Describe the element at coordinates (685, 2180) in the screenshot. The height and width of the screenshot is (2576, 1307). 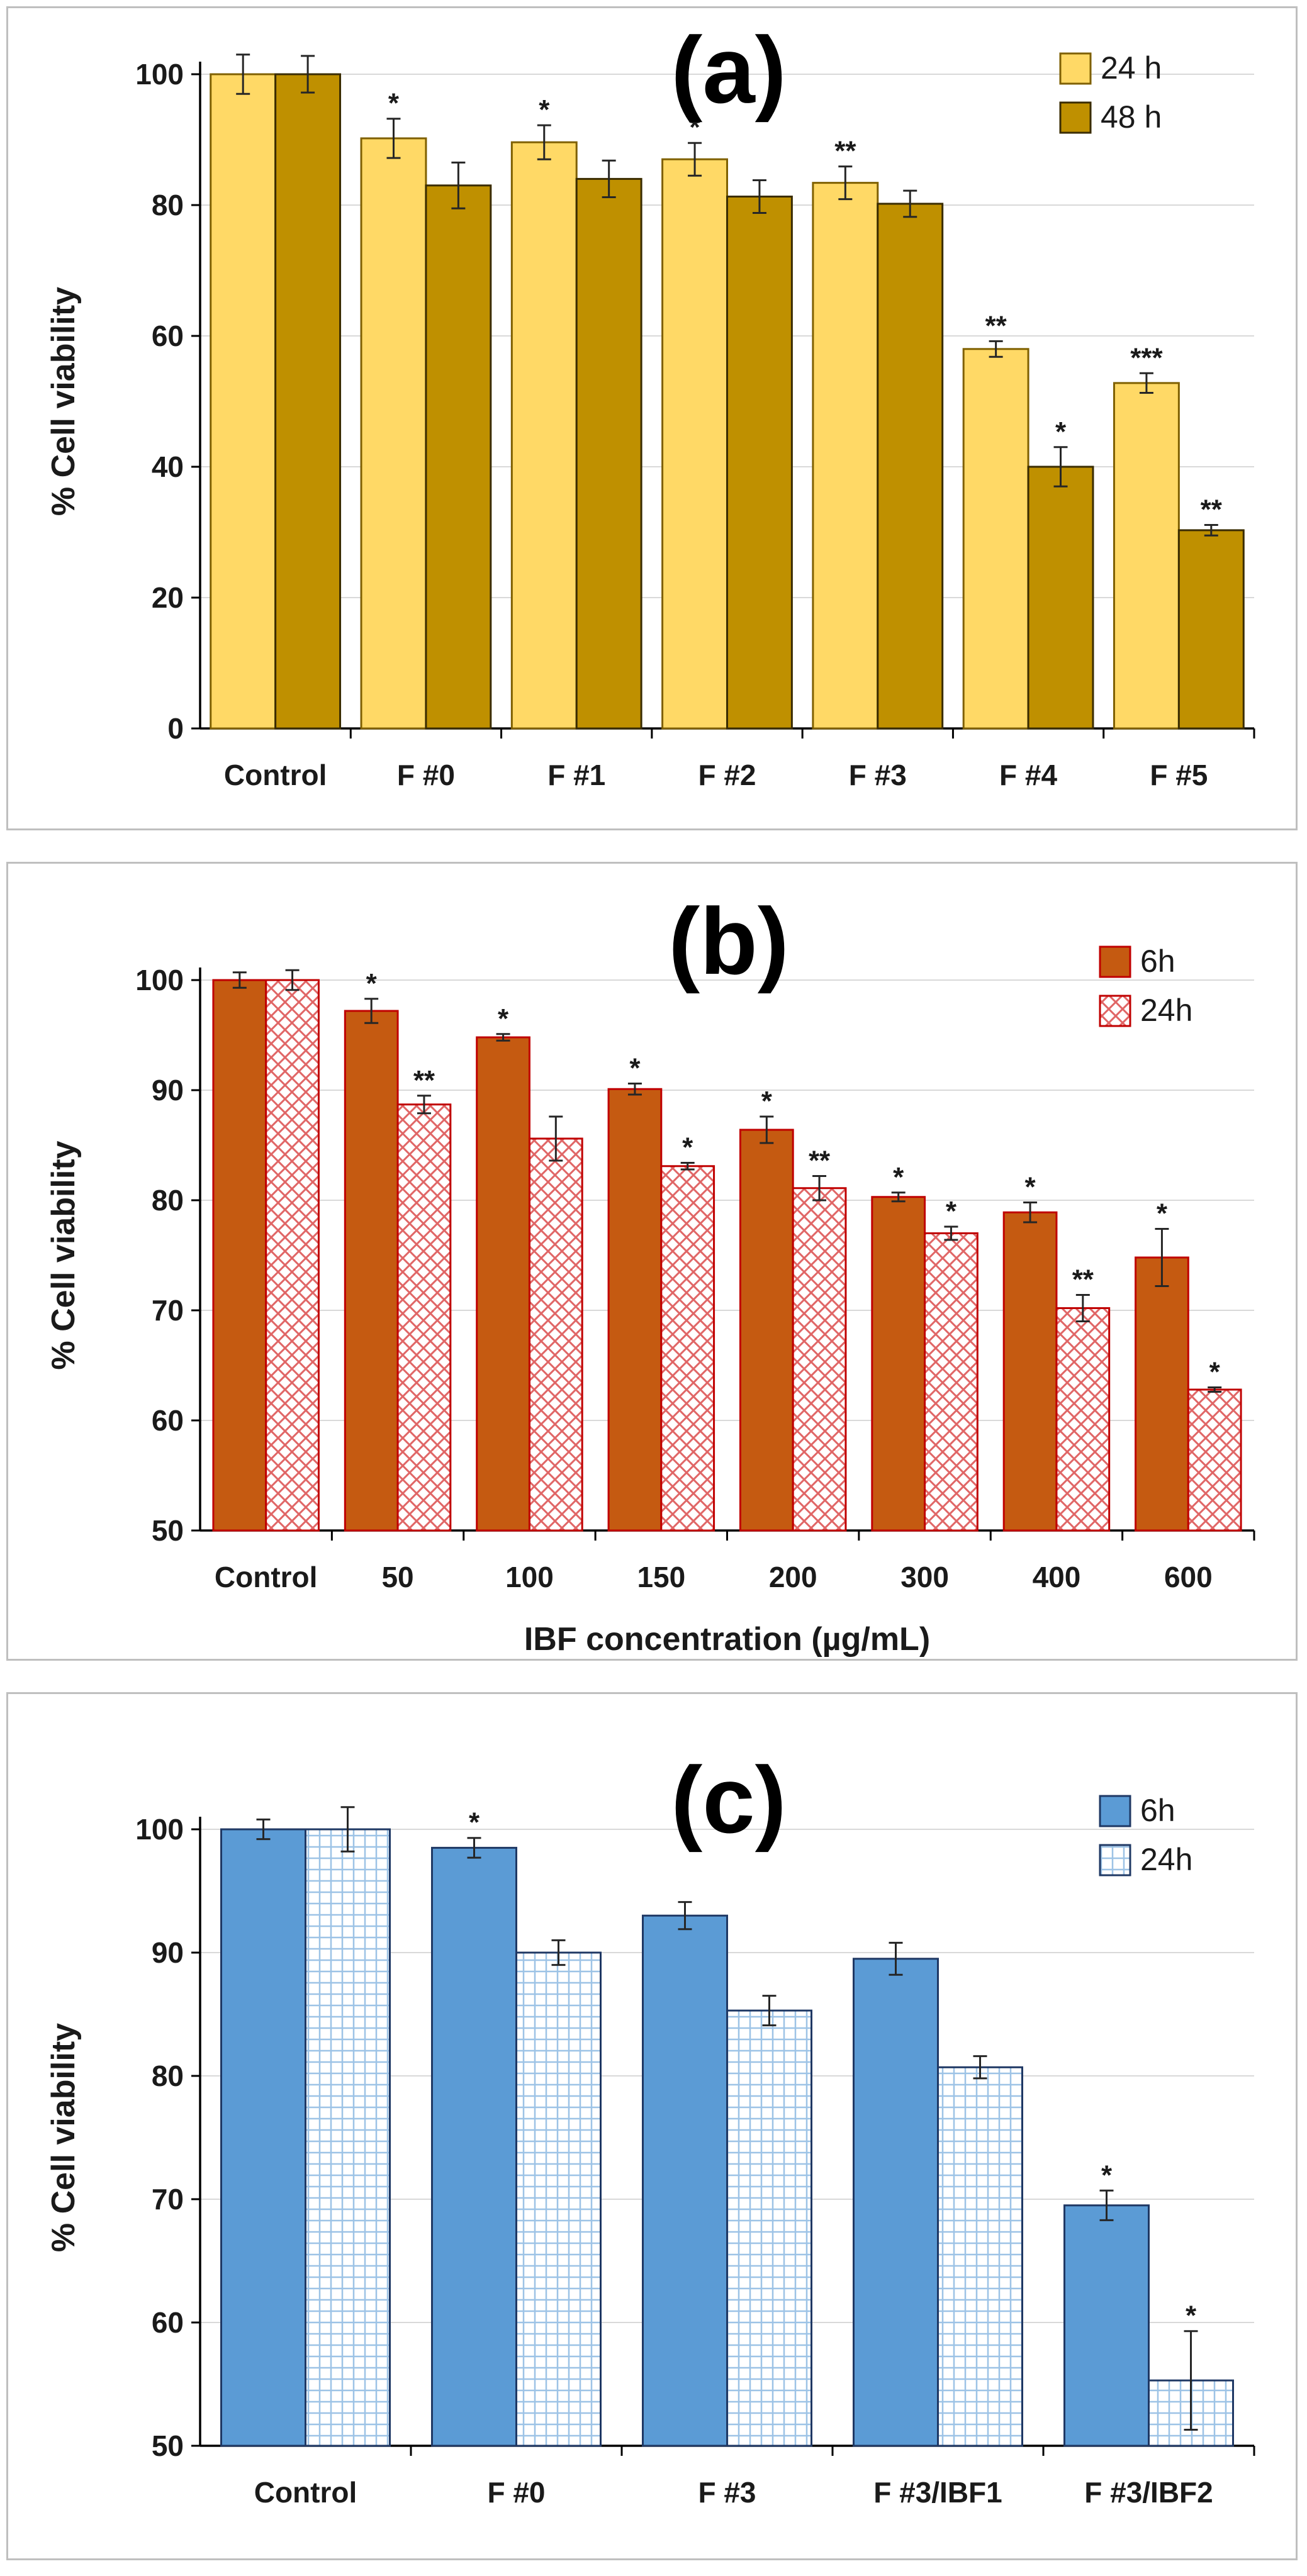
I see `bar-6h-F3` at that location.